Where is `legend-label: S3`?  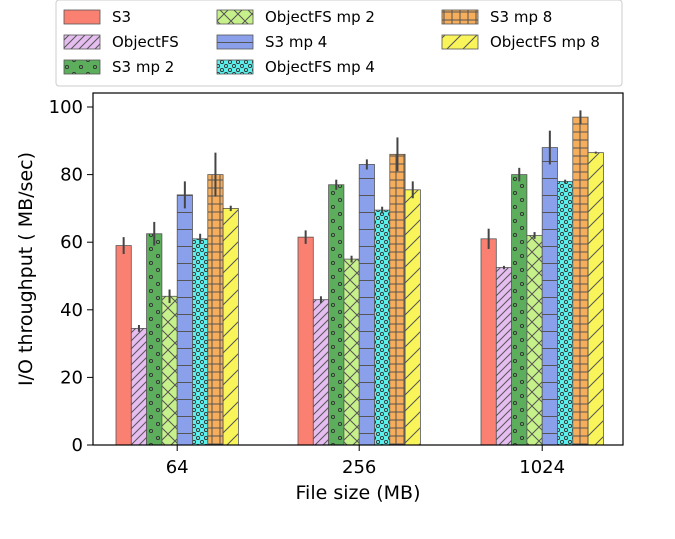 legend-label: S3 is located at coordinates (121, 17).